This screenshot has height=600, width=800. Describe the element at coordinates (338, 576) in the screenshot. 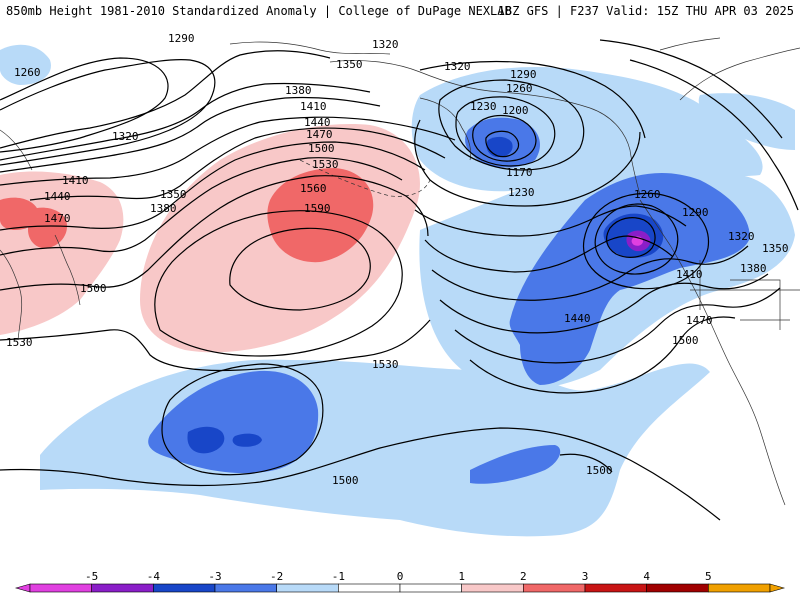

I see `colorbar-tick-label: -1` at that location.